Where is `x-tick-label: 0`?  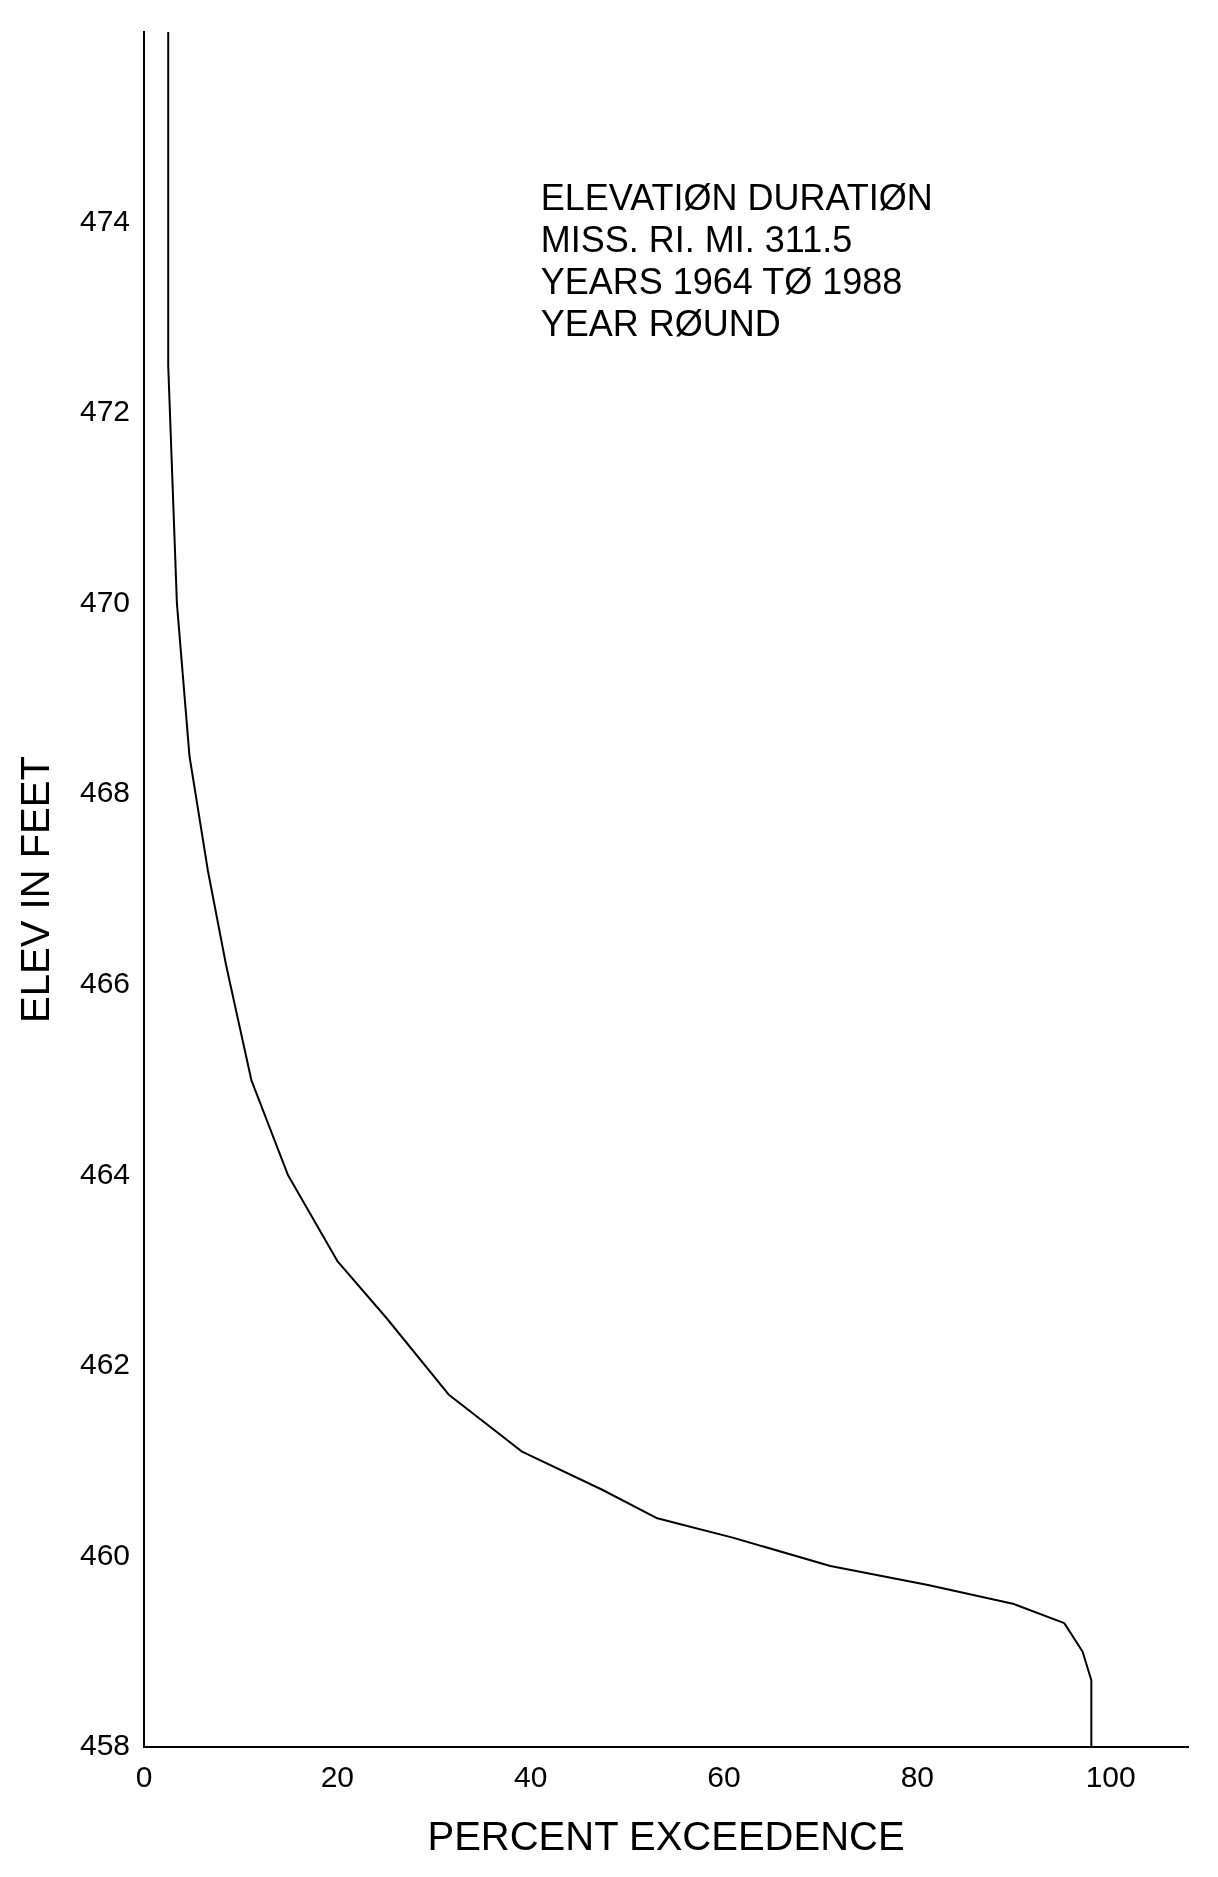 x-tick-label: 0 is located at coordinates (144, 1777).